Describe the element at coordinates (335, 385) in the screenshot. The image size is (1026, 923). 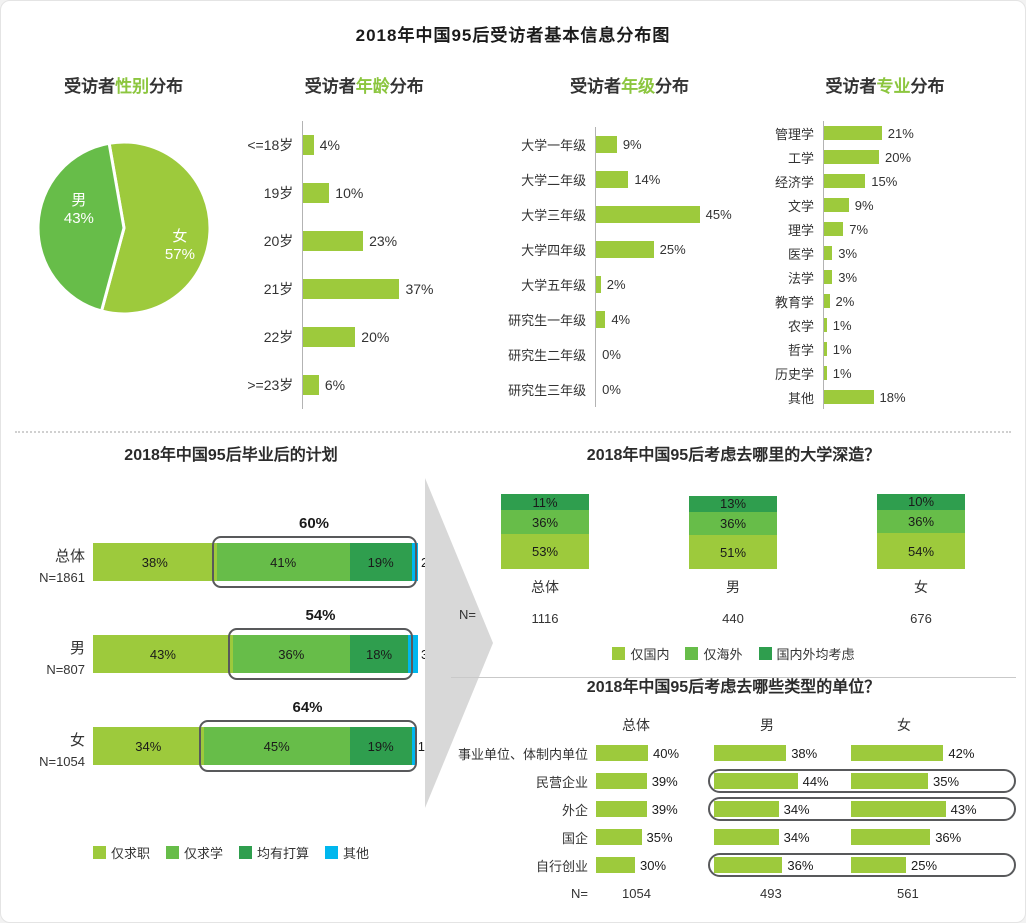
I see `bar-value-label: 6%` at that location.